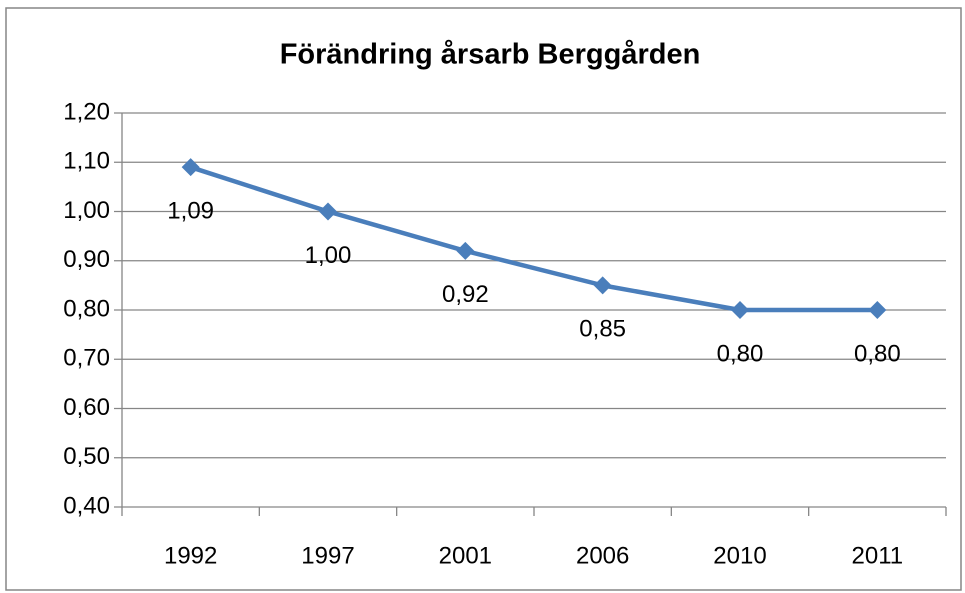  I want to click on y-tick-label: 0,40, so click(86, 505).